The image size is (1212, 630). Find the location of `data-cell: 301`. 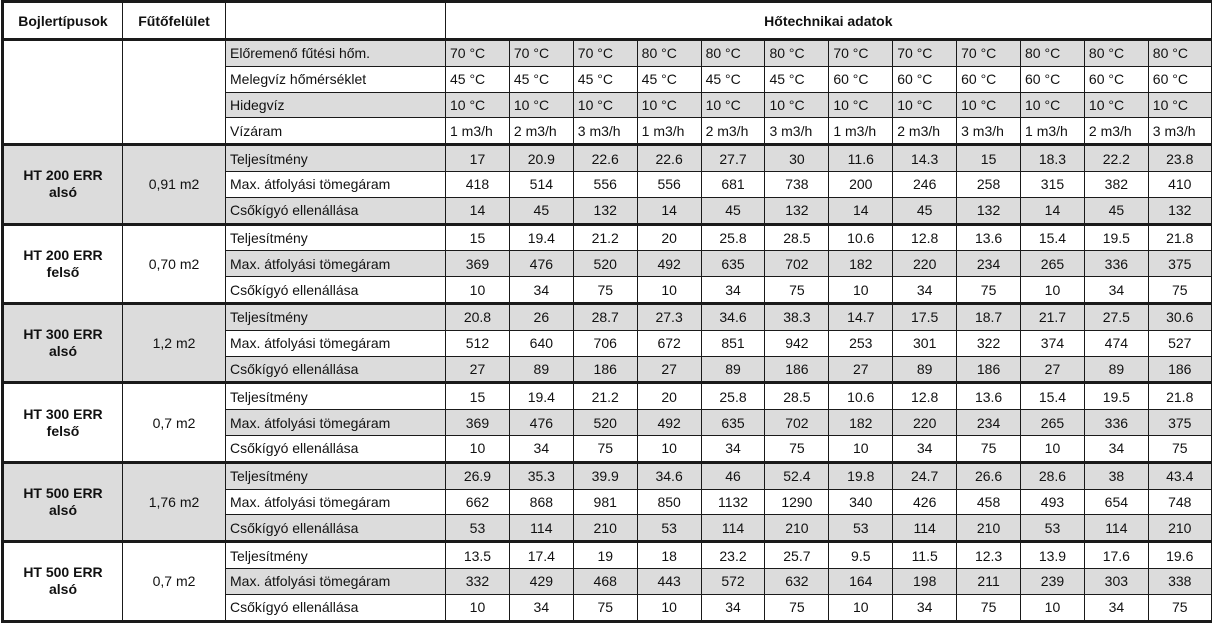

data-cell: 301 is located at coordinates (925, 343).